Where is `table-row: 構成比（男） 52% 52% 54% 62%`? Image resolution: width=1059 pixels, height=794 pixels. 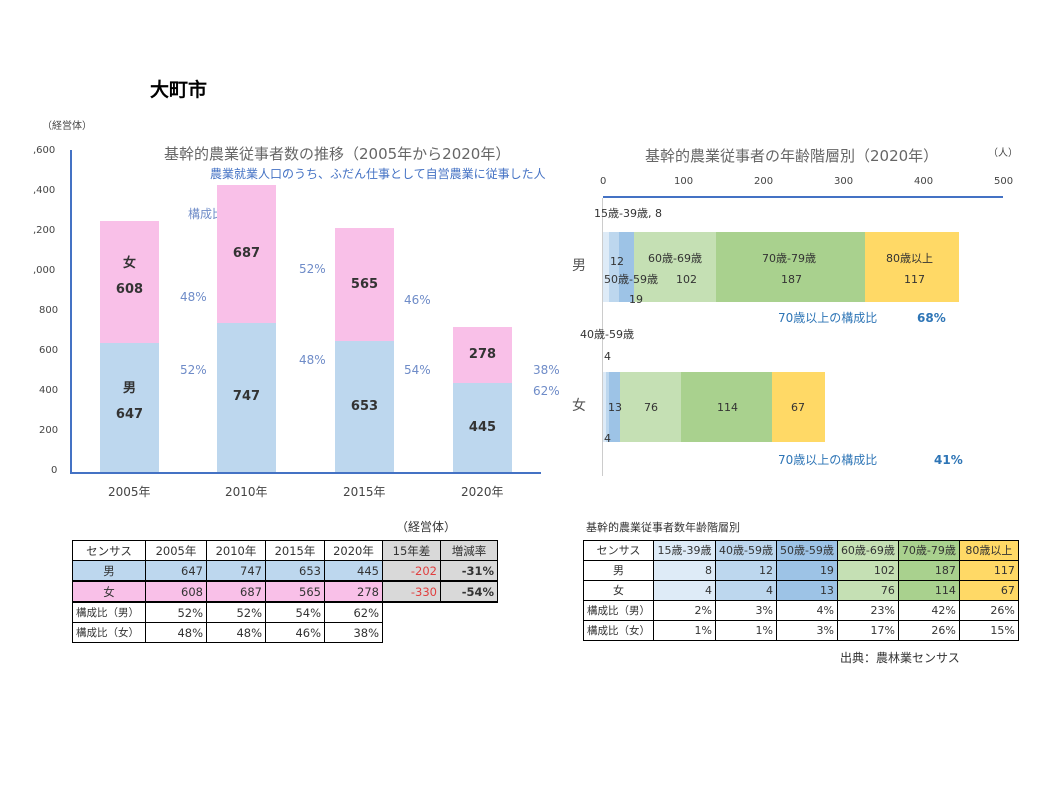
table-row: 構成比（男） 52% 52% 54% 62% is located at coordinates (285, 612).